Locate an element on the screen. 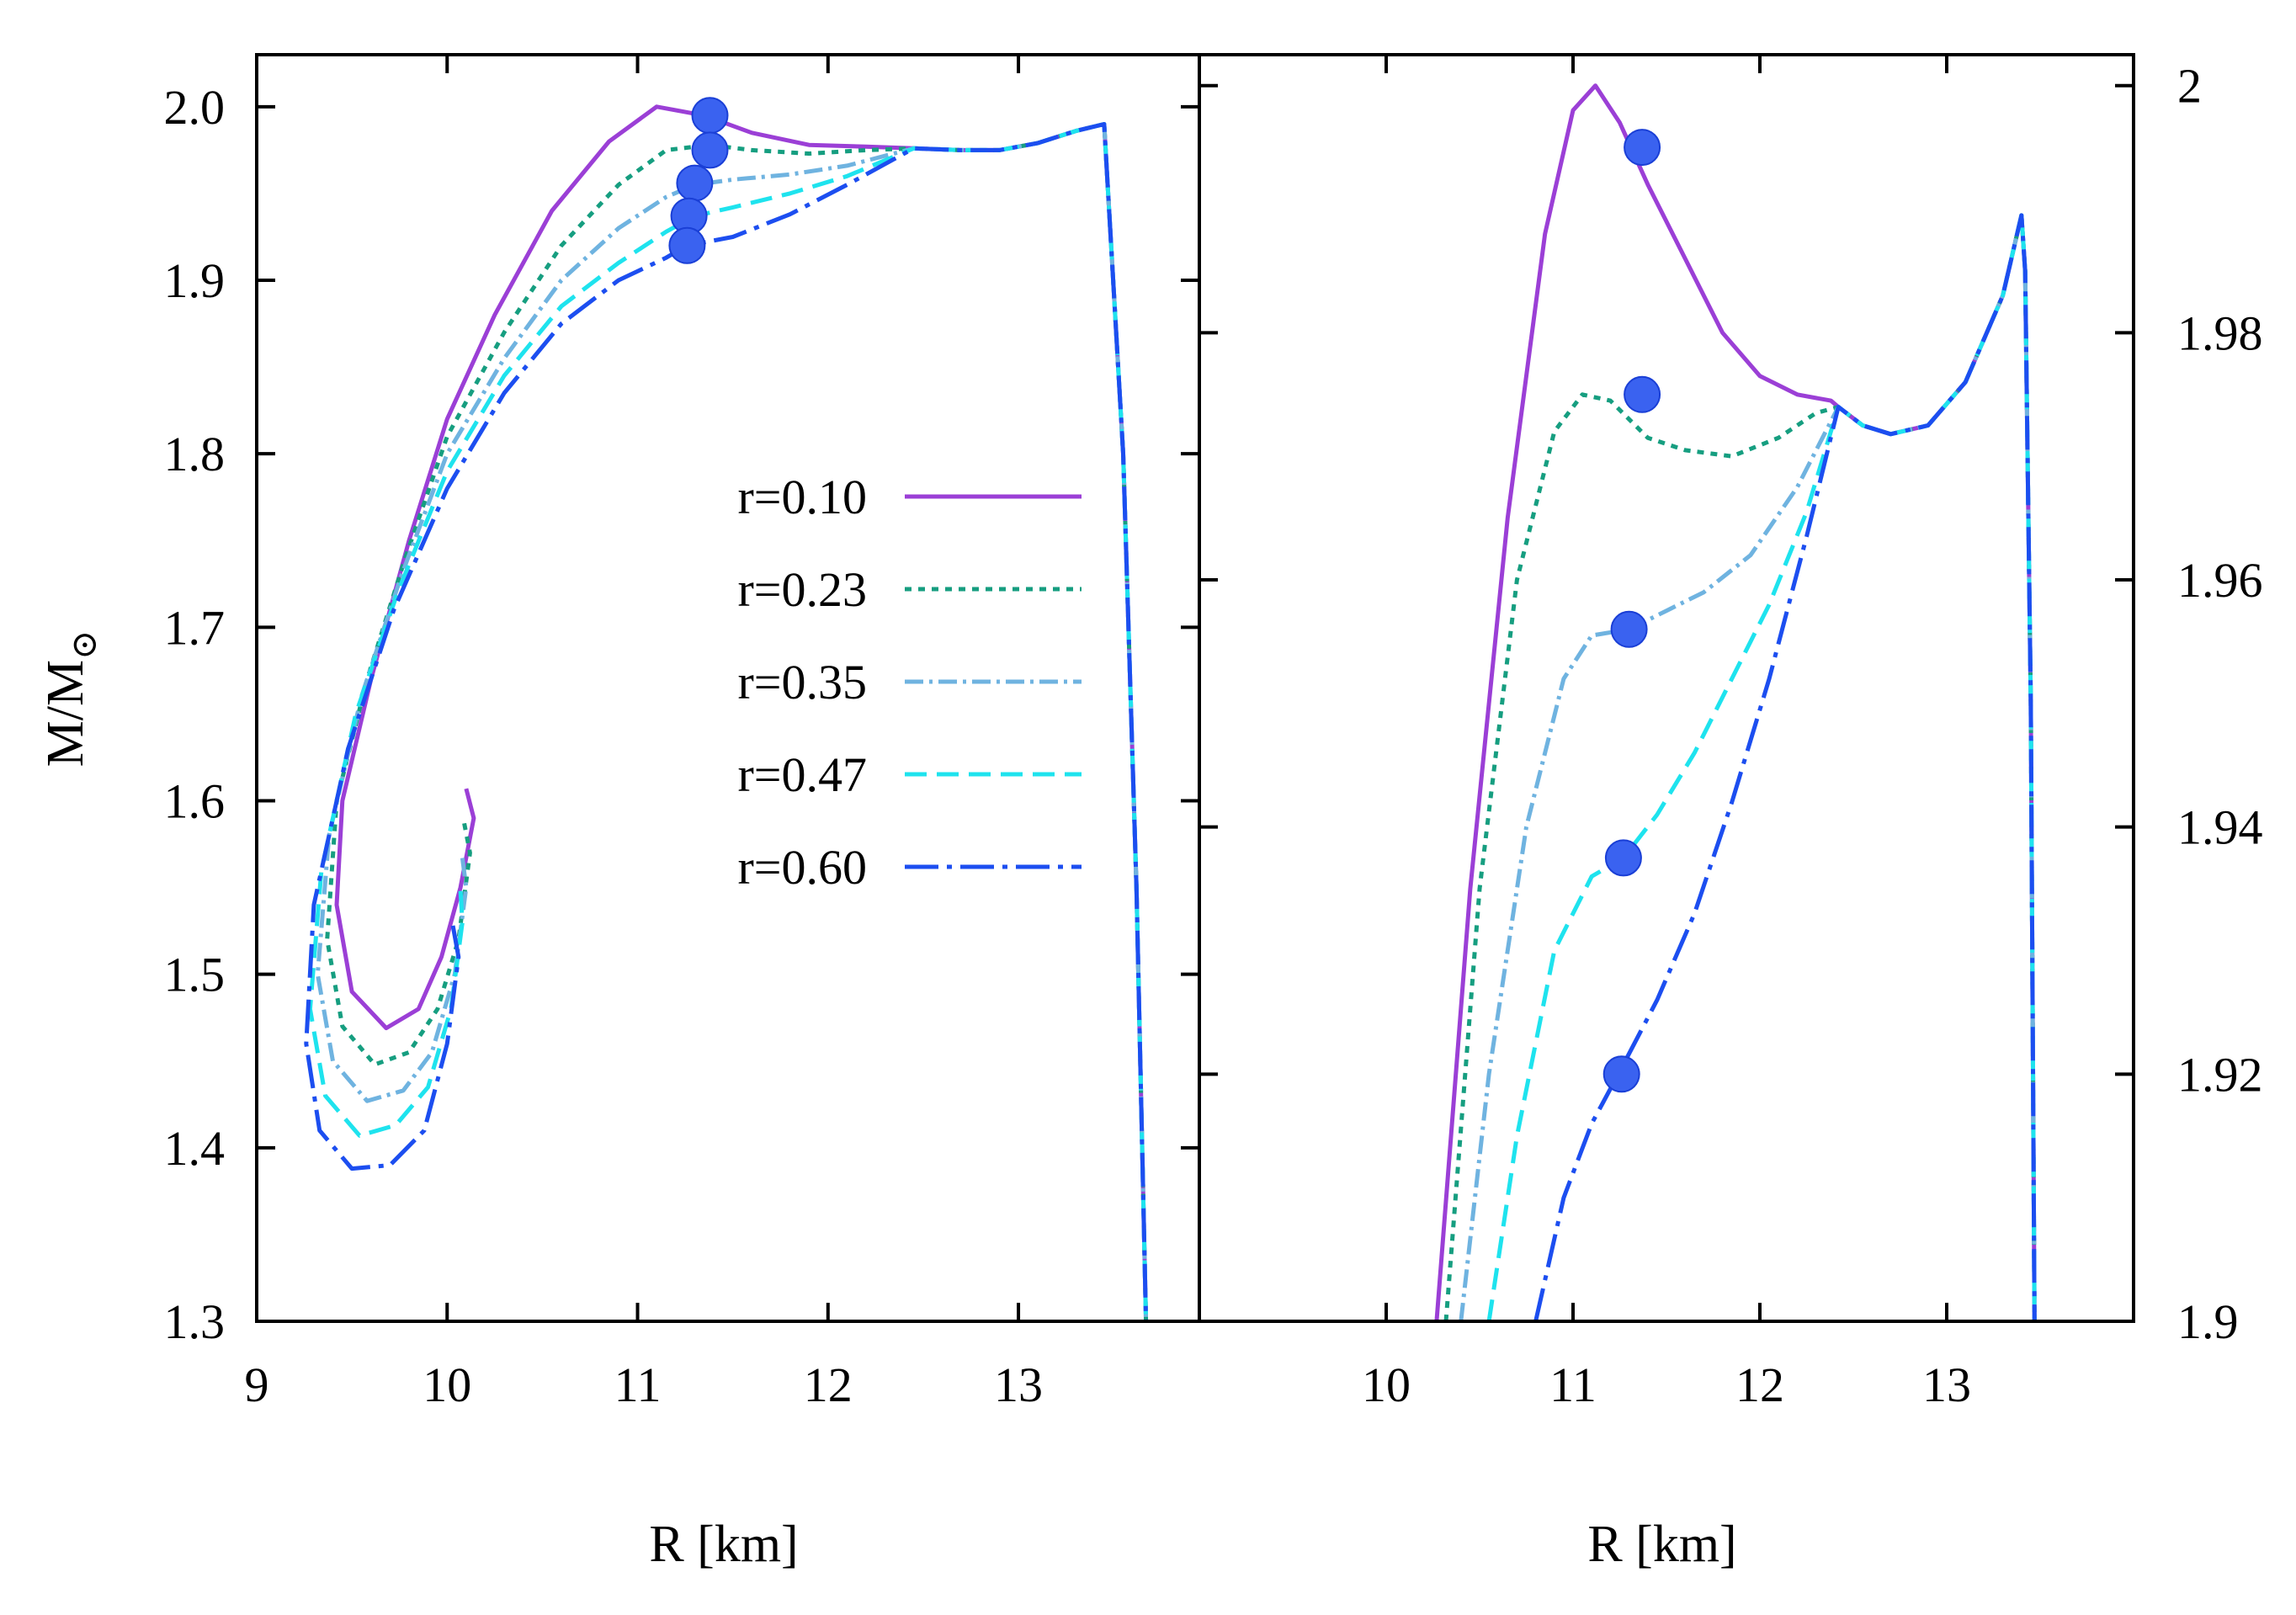 The height and width of the screenshot is (1615, 2296). left-x-tick-label: 10 is located at coordinates (447, 1384).